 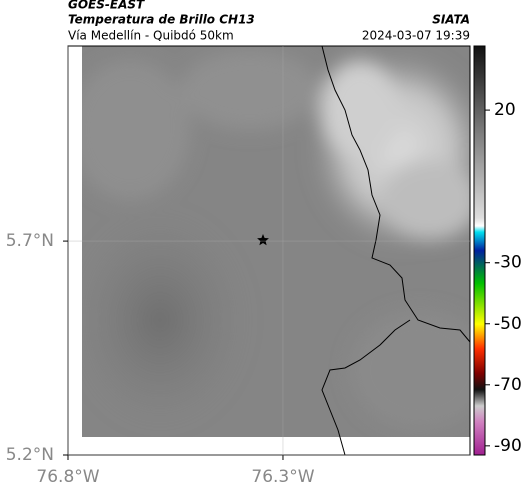 What do you see at coordinates (67, 477) in the screenshot?
I see `x-tick-label: 76.8°W` at bounding box center [67, 477].